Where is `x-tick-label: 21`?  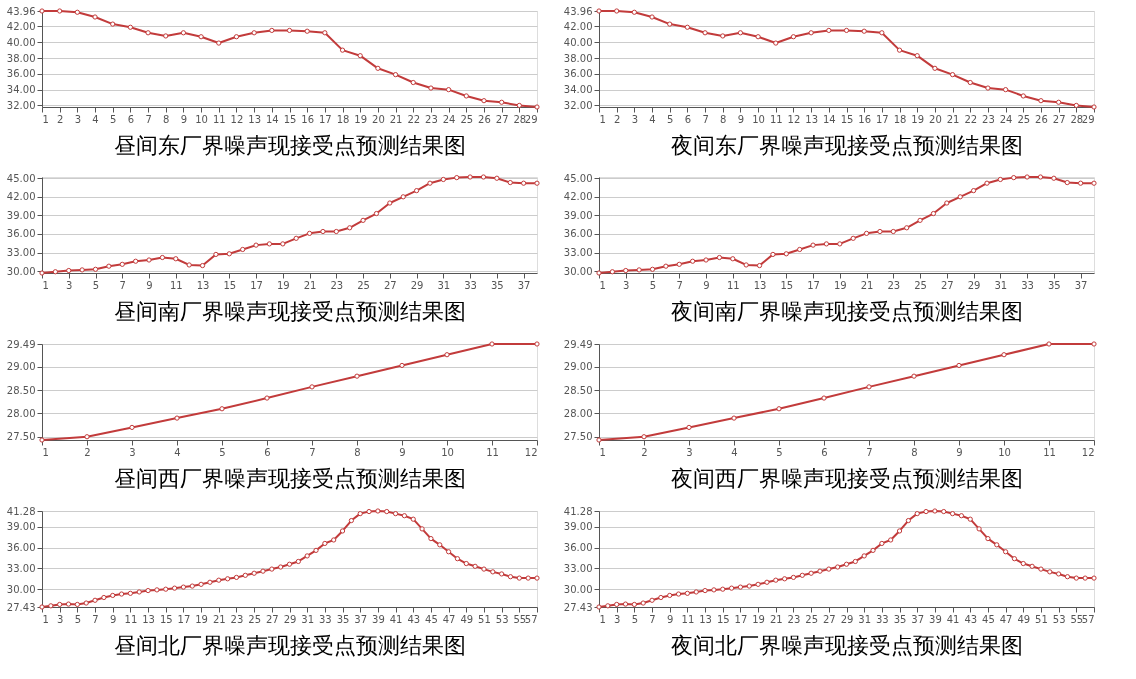 x-tick-label: 21 is located at coordinates (310, 285).